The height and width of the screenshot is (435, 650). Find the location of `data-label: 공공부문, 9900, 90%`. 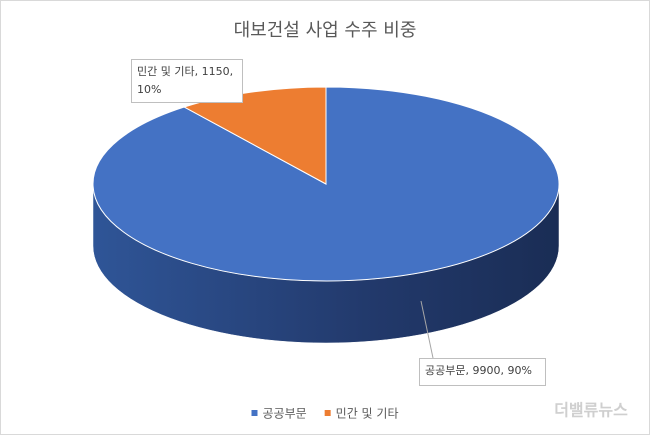

data-label: 공공부문, 9900, 90% is located at coordinates (482, 372).